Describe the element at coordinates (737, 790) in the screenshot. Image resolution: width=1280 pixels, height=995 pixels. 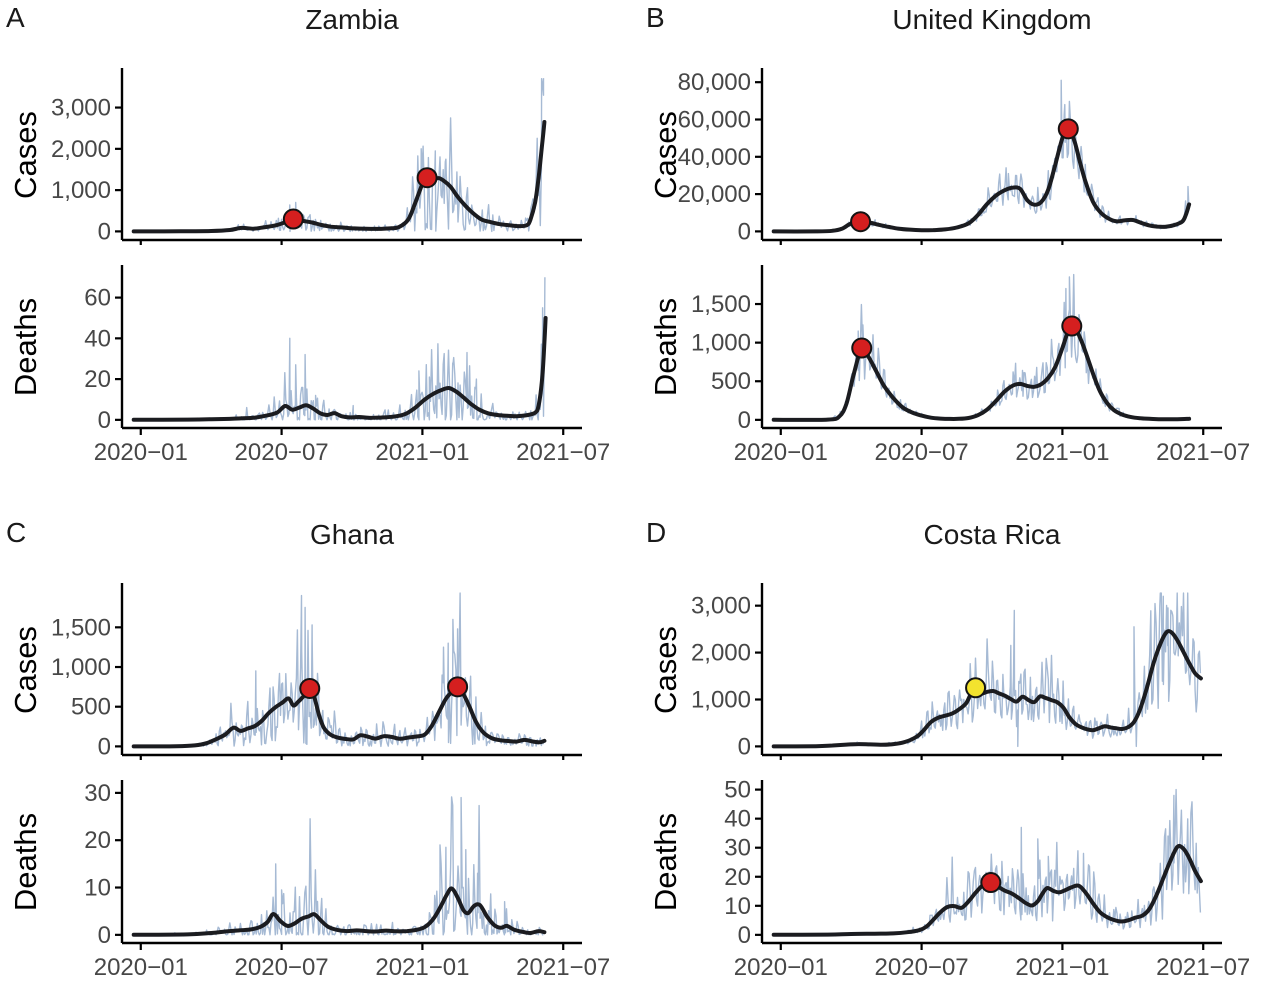
I see `svg-text: 50` at that location.